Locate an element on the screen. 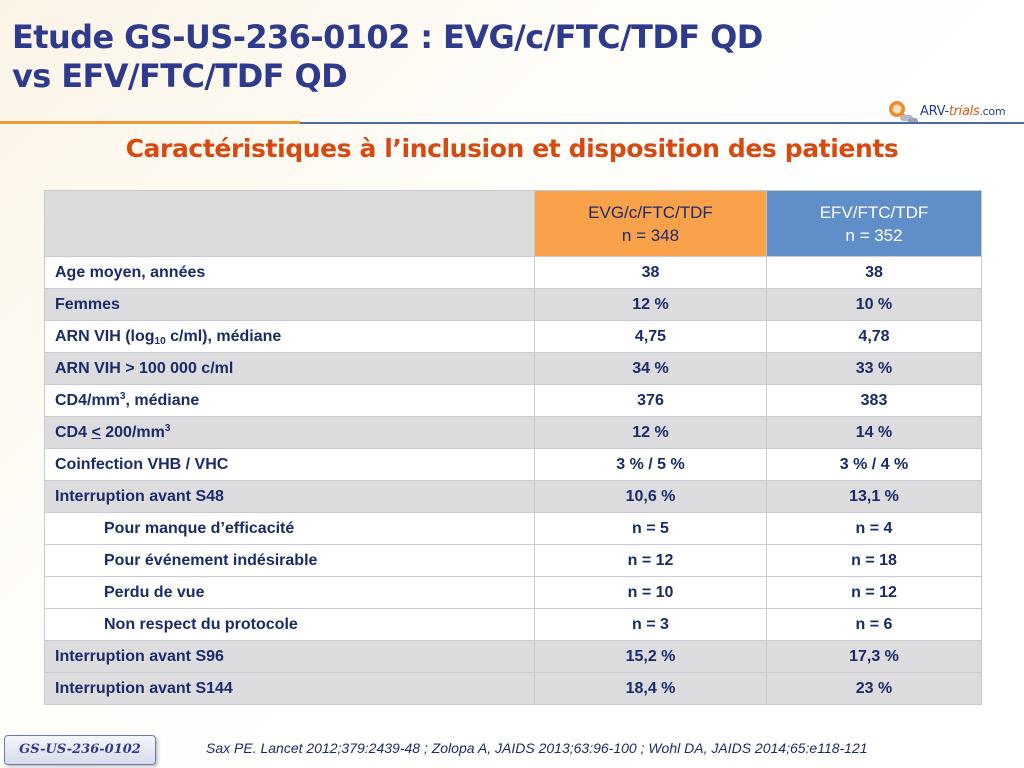 Image resolution: width=1024 pixels, height=768 pixels. log-subscript: 10 is located at coordinates (160, 341).